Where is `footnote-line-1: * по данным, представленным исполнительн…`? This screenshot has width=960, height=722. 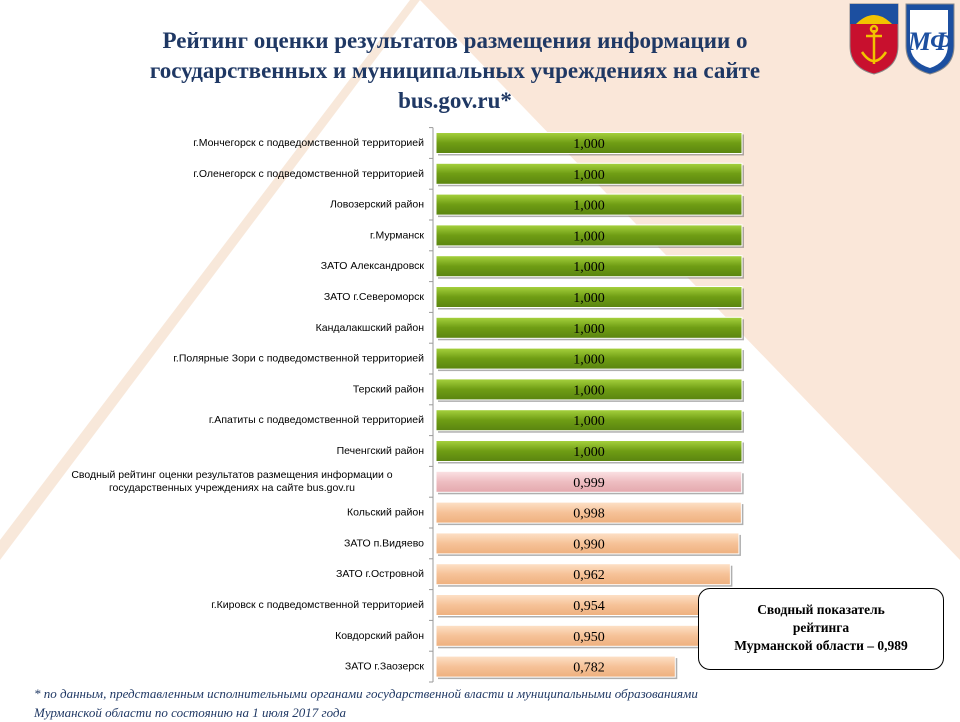
footnote-line-1: * по данным, представленным исполнительн… is located at coordinates (366, 693).